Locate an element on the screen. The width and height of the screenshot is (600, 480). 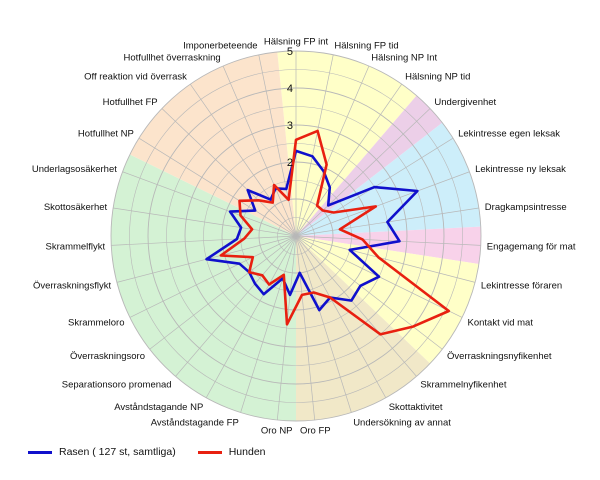
category-label: Undergivenhet is located at coordinates (465, 102).